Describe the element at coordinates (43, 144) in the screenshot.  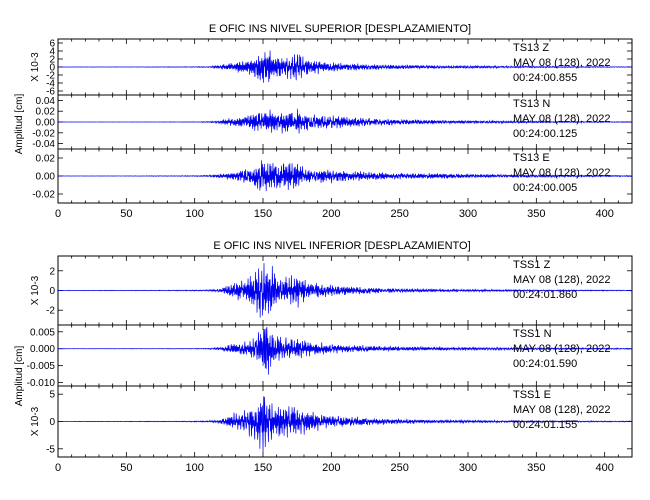
I see `y-tick-label: -0.04` at that location.